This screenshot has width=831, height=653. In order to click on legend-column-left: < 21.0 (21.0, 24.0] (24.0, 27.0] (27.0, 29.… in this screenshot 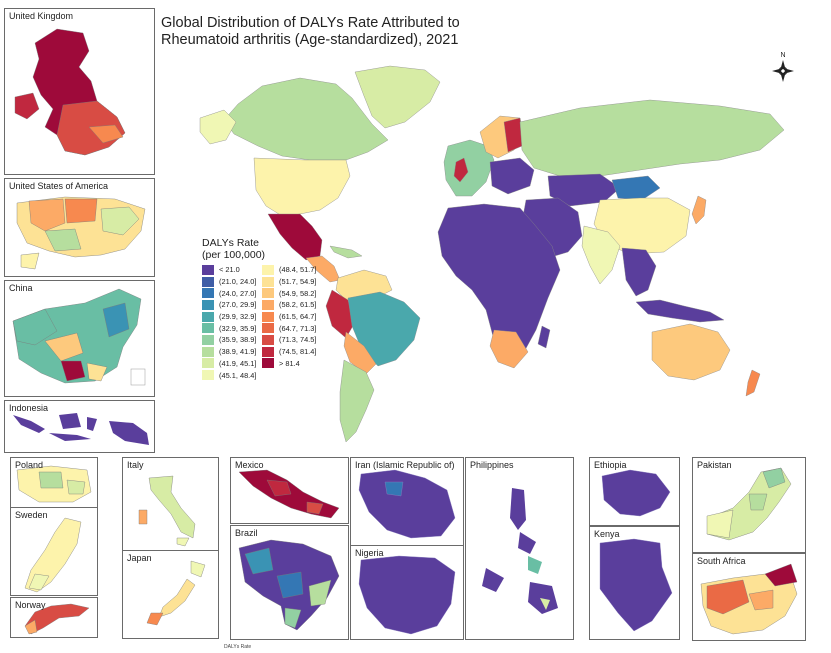, I will do `click(229, 322)`.